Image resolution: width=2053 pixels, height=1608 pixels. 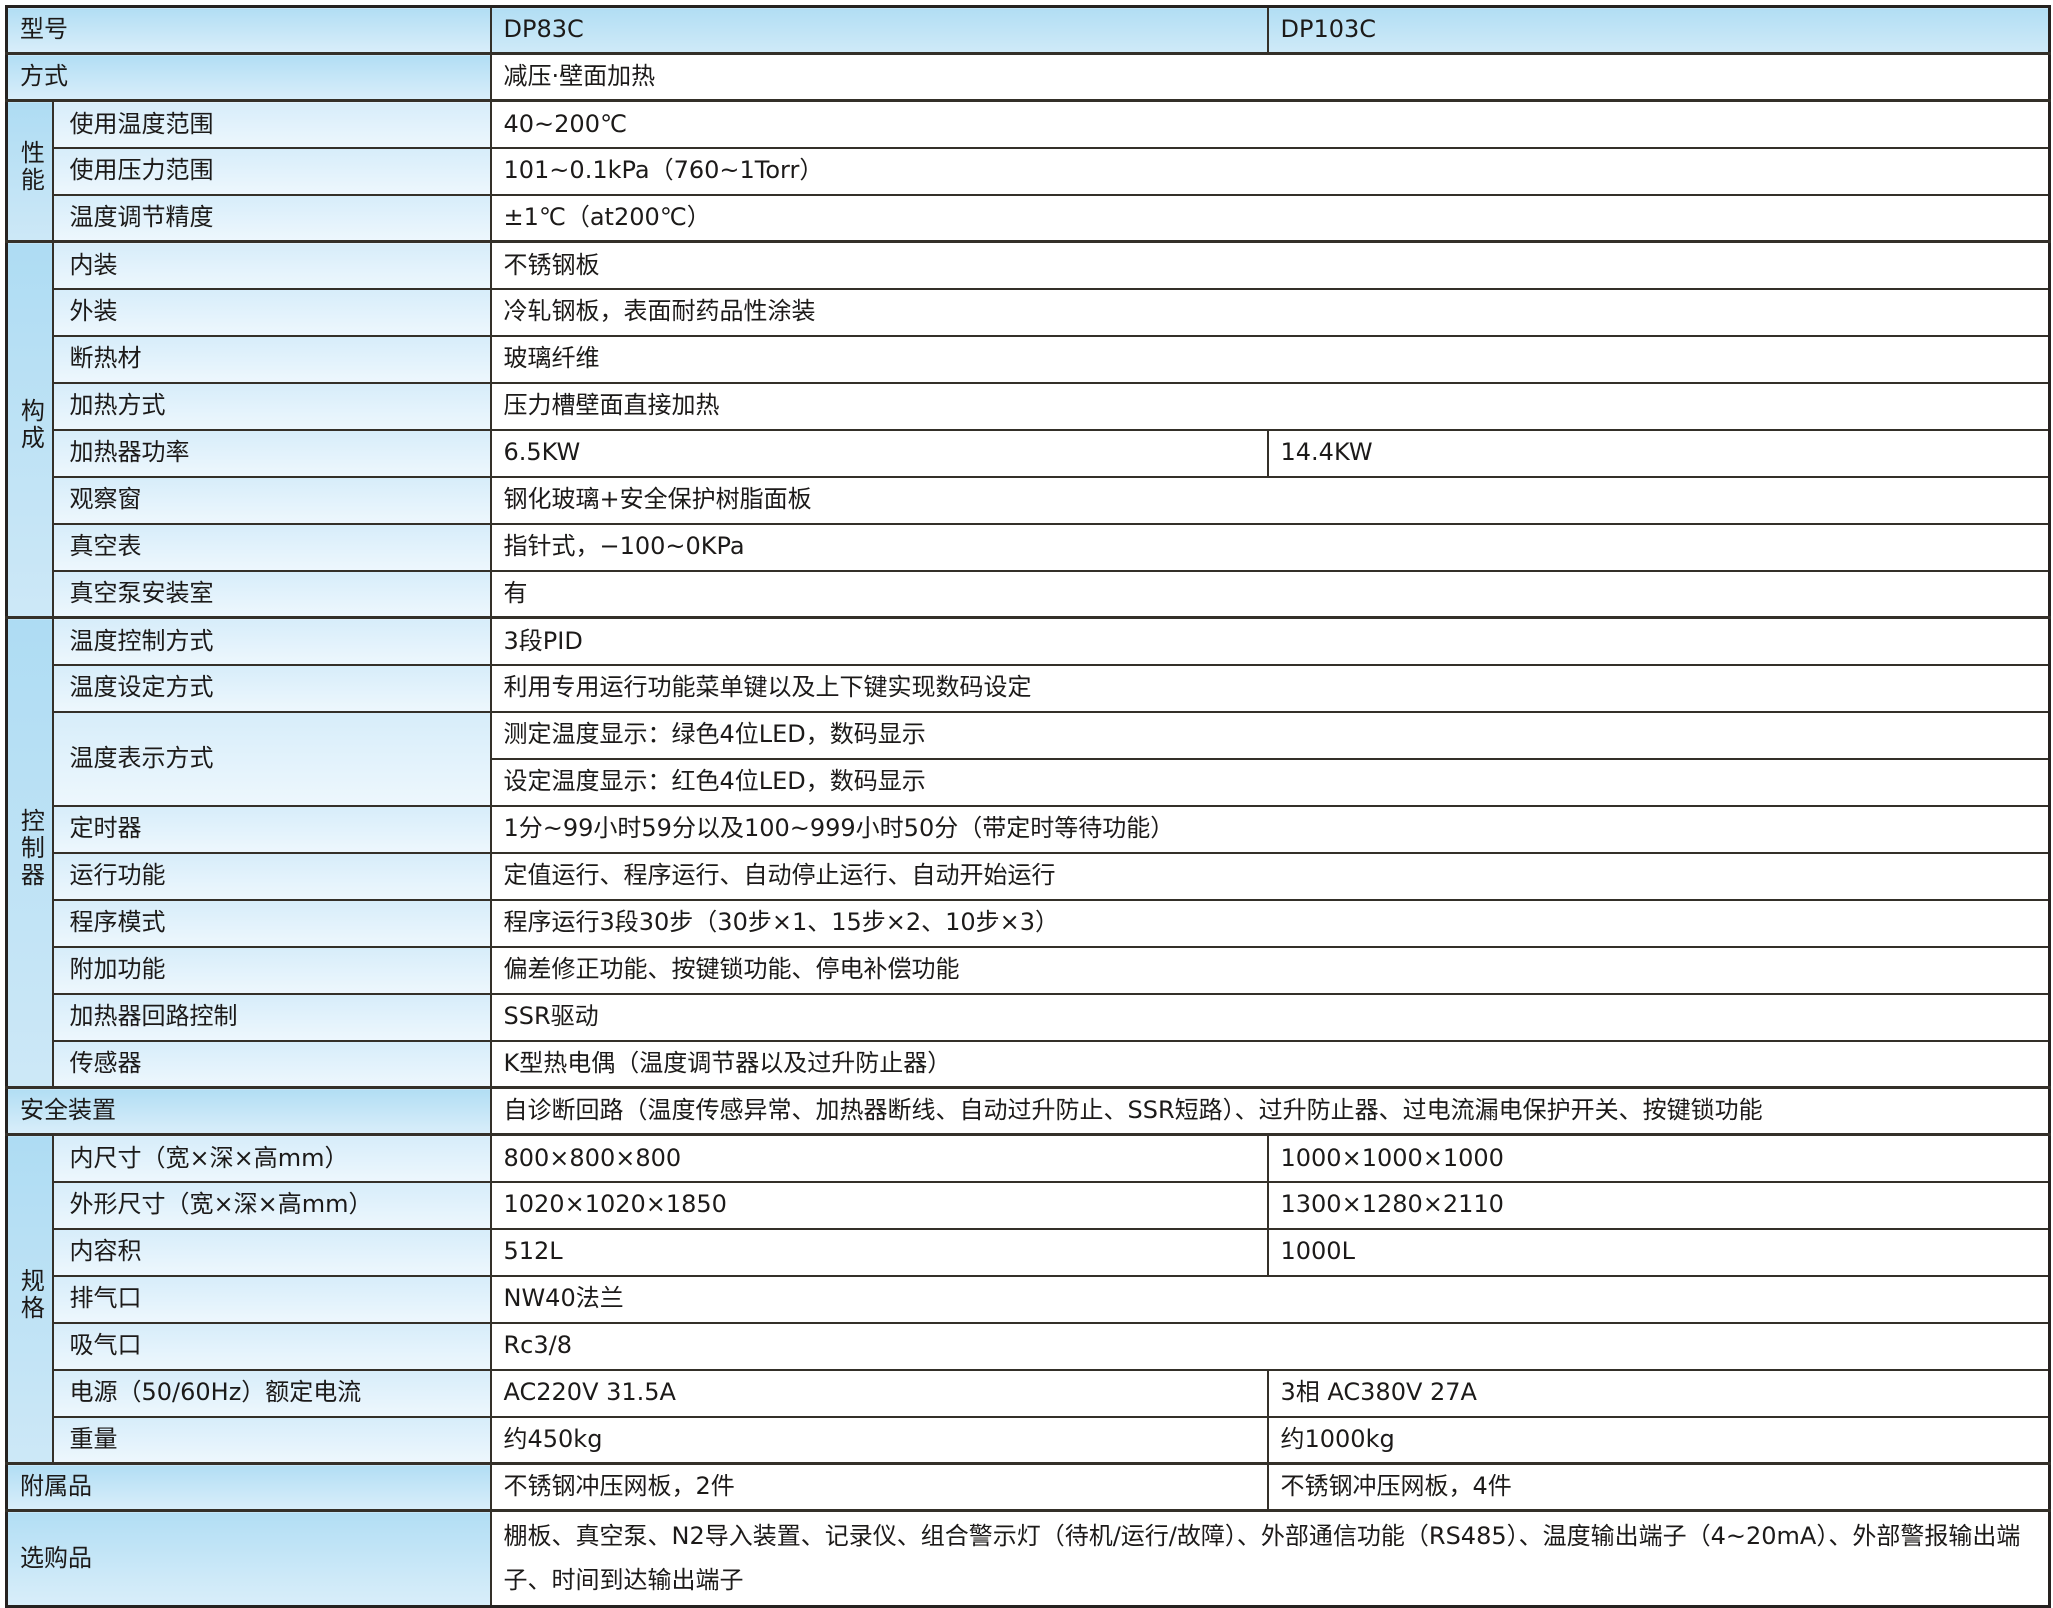 I want to click on row-value-vacuum-gauge: 指针式，−100~0KPa, so click(x=1270, y=547).